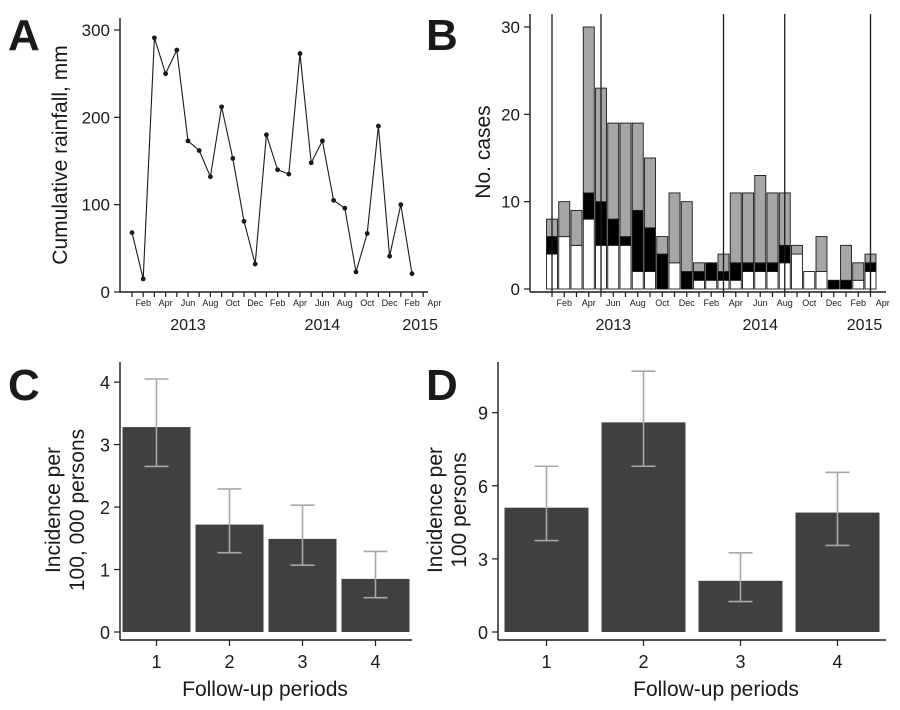 The image size is (900, 710). I want to click on b-y-tick-label: 0, so click(515, 289).